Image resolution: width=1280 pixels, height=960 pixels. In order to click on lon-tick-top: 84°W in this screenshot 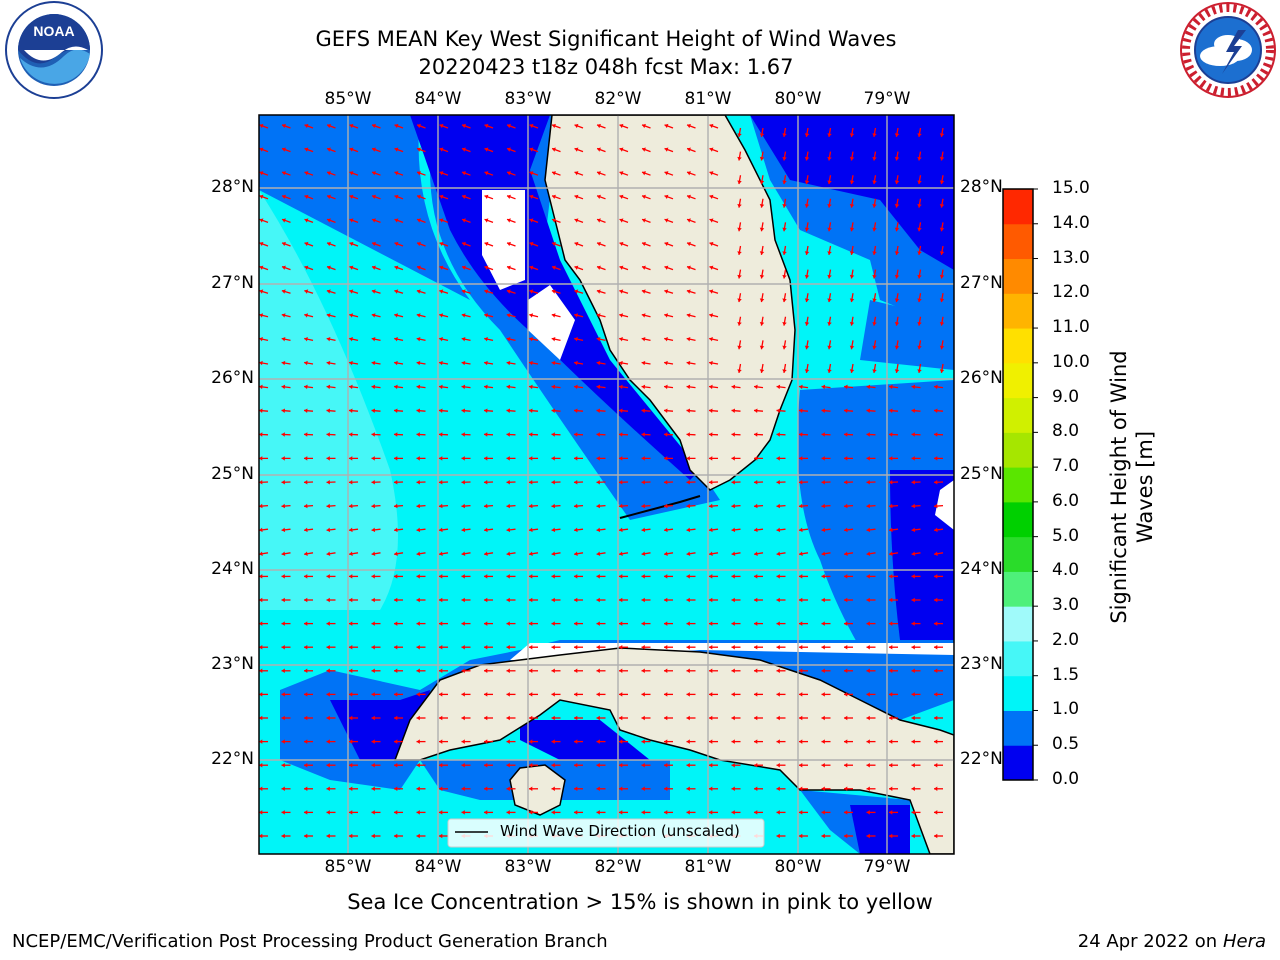, I will do `click(438, 99)`.